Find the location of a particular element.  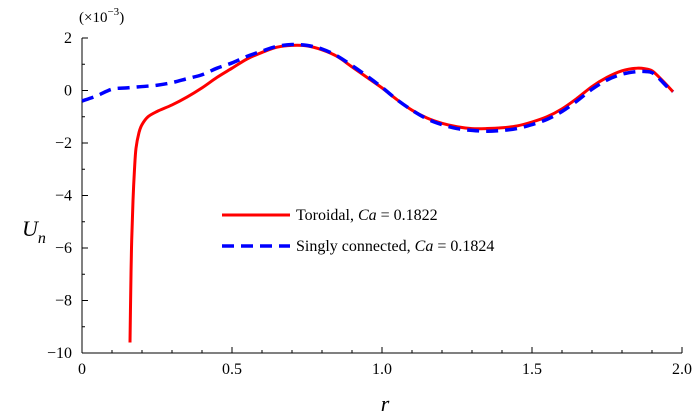

legend-label-prefix: Singly connected, is located at coordinates (355, 246).